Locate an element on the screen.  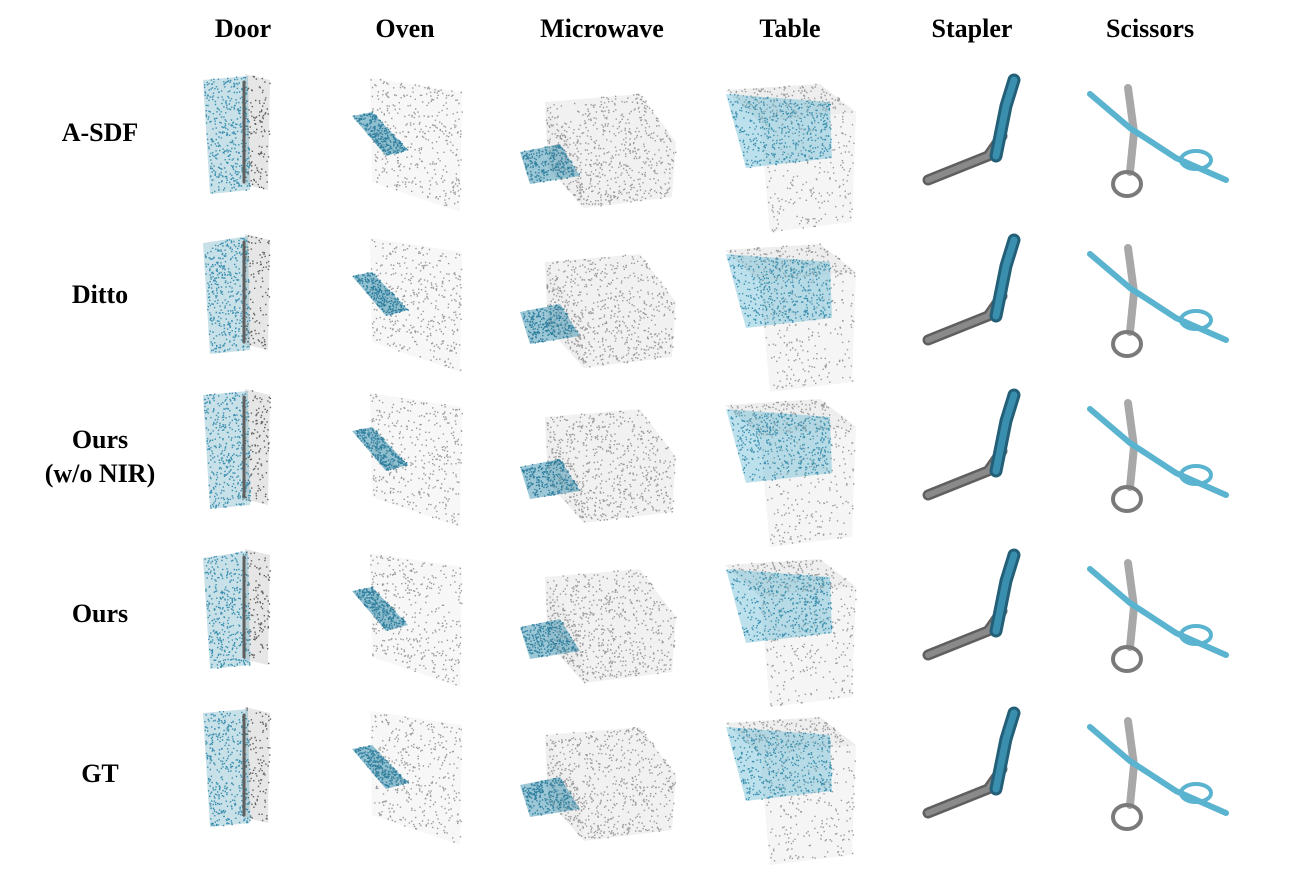
row-label-ours: Ours is located at coordinates (100, 614).